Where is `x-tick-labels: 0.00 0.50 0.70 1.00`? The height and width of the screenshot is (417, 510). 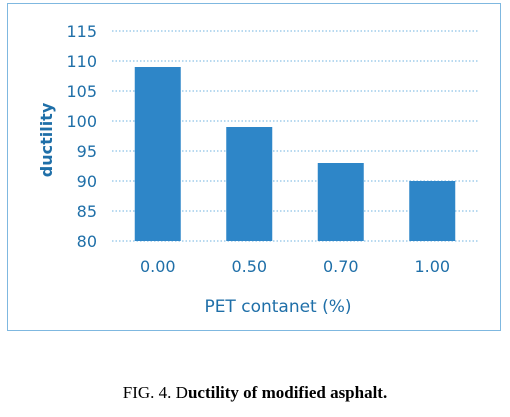 x-tick-labels: 0.00 0.50 0.70 1.00 is located at coordinates (295, 266).